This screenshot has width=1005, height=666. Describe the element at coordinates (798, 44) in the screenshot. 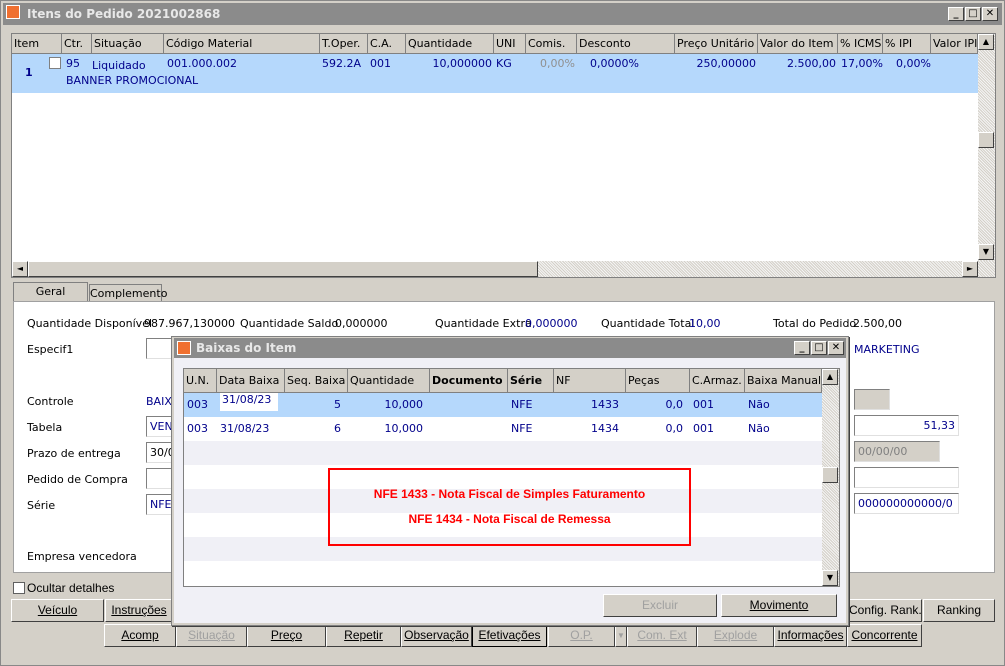

I see `column-header: Valor do Item` at that location.